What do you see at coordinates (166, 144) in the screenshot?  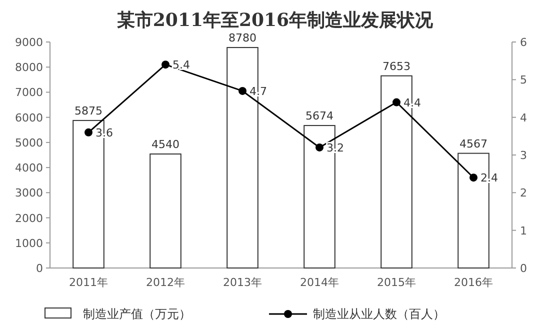 I see `data-label: 4540` at bounding box center [166, 144].